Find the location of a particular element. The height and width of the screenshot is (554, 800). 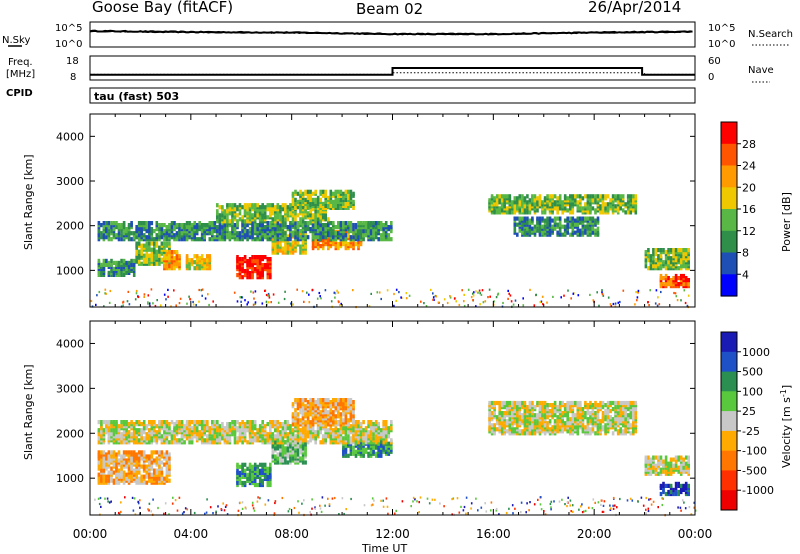

colorbar-tick-label: 8 is located at coordinates (745, 253).